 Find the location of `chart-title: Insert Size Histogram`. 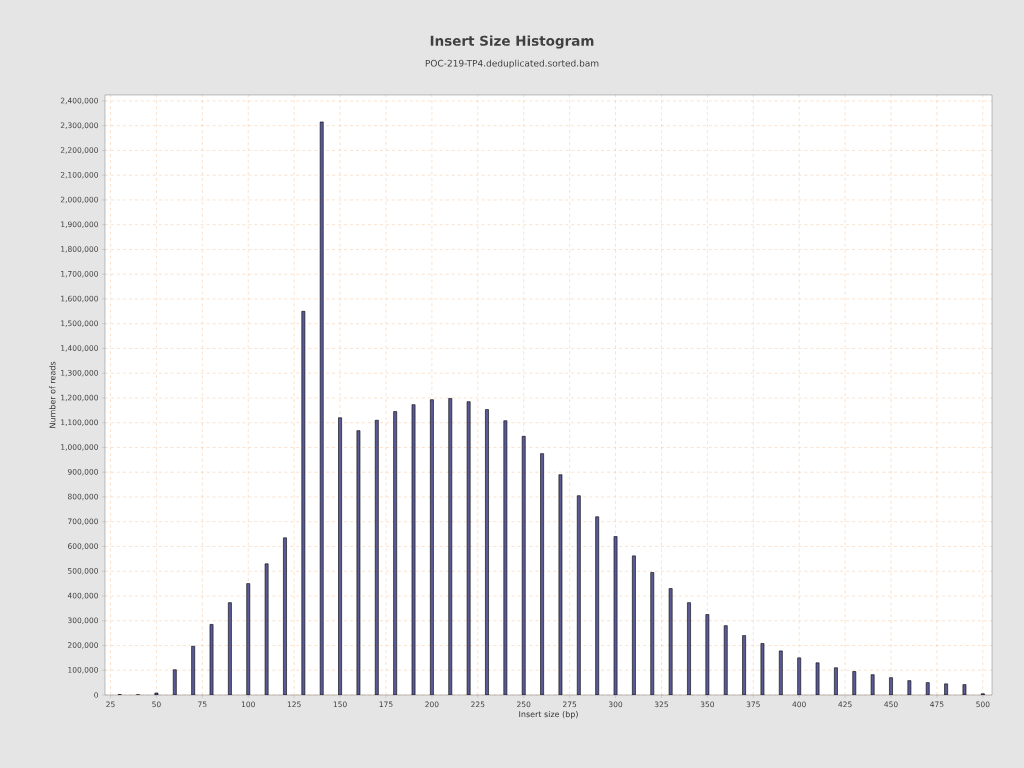

chart-title: Insert Size Histogram is located at coordinates (512, 42).